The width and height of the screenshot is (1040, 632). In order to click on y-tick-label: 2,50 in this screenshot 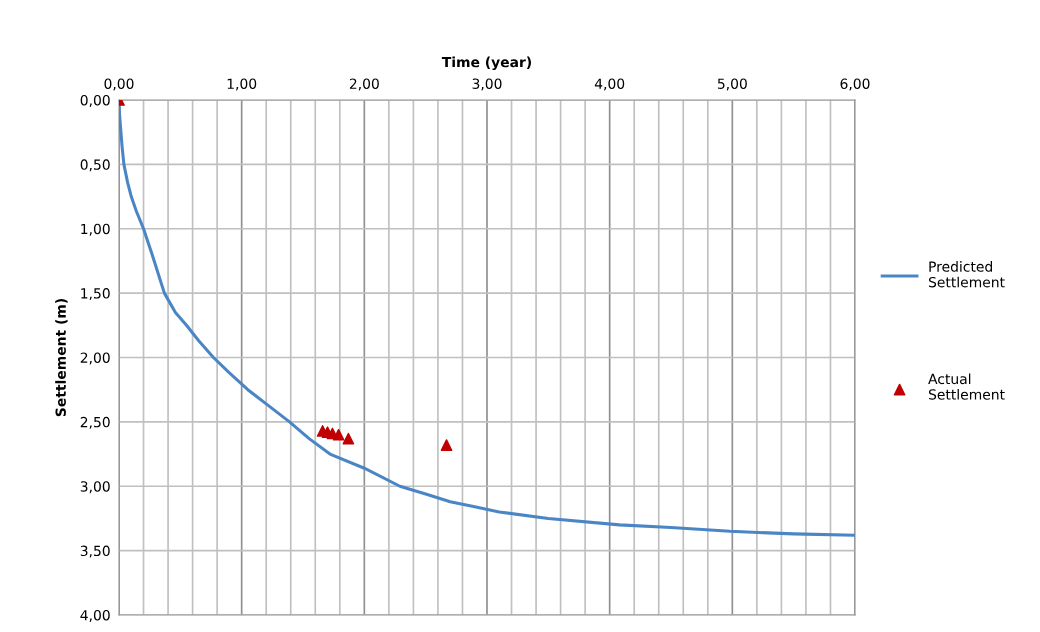, I will do `click(95, 422)`.